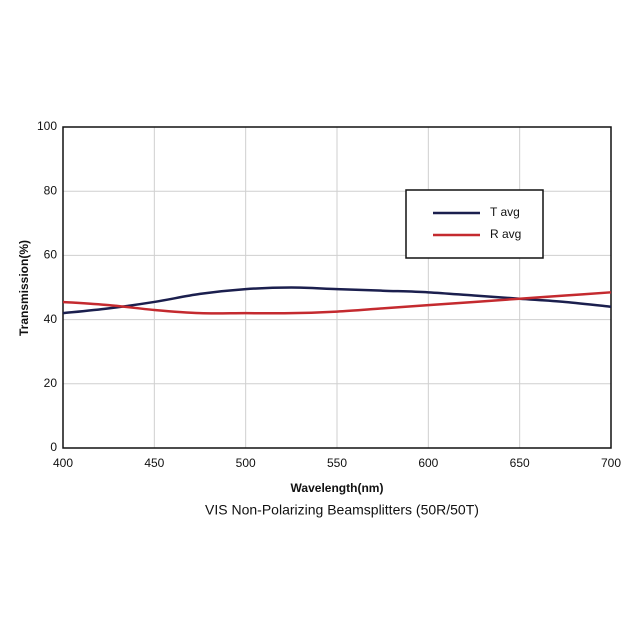 The height and width of the screenshot is (640, 640). Describe the element at coordinates (337, 488) in the screenshot. I see `x-axis-label: Wavelength(nm)` at that location.